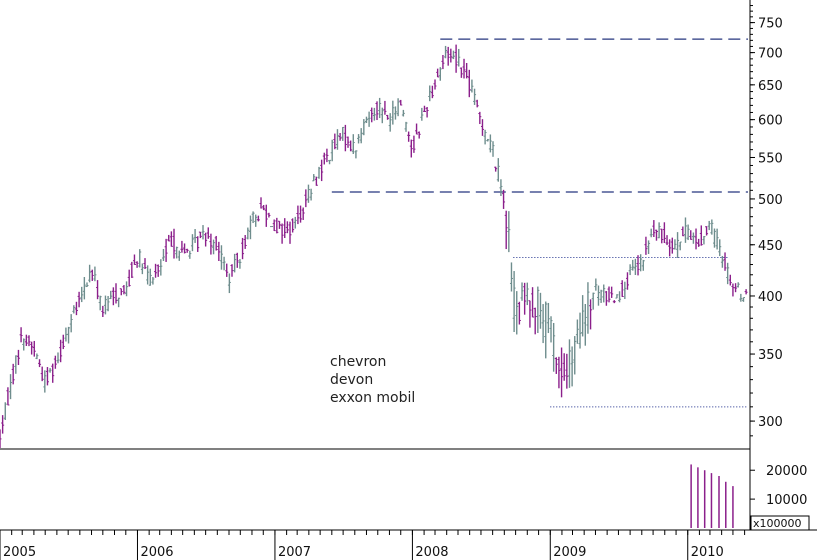 The width and height of the screenshot is (817, 560). What do you see at coordinates (770, 24) in the screenshot?
I see `price-tick-label: 750` at bounding box center [770, 24].